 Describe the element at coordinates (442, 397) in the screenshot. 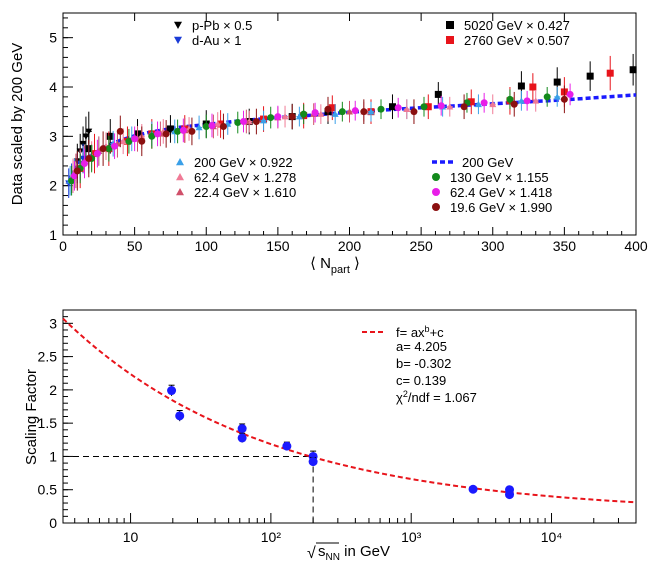

I see `legend-chi2-tail: /ndf = 1.067` at that location.